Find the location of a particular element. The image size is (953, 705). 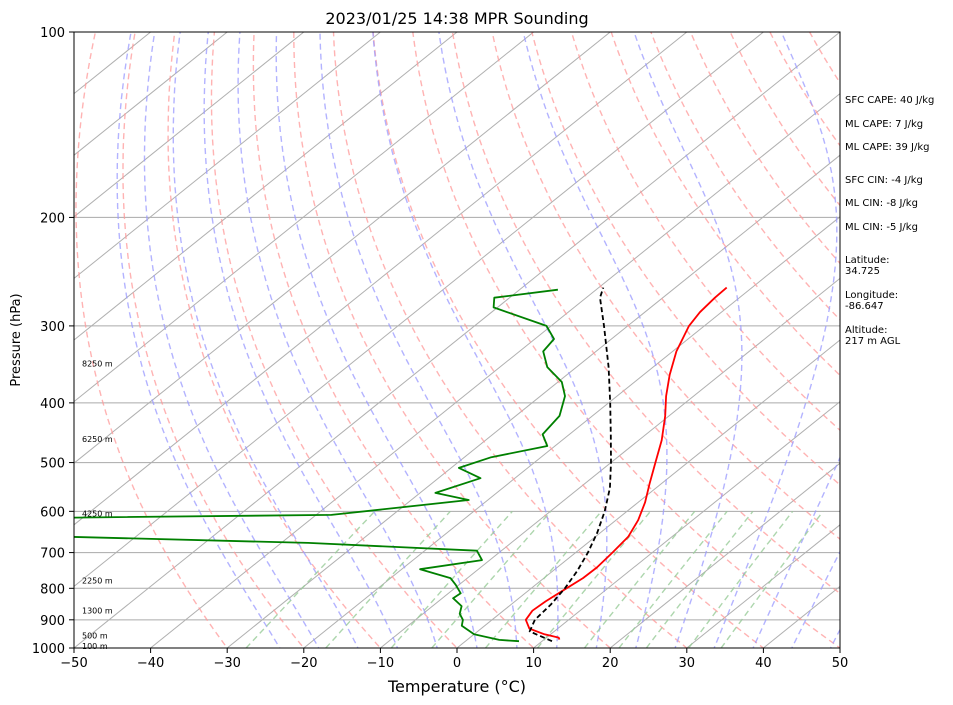

height-label: 8250 m is located at coordinates (97, 363).